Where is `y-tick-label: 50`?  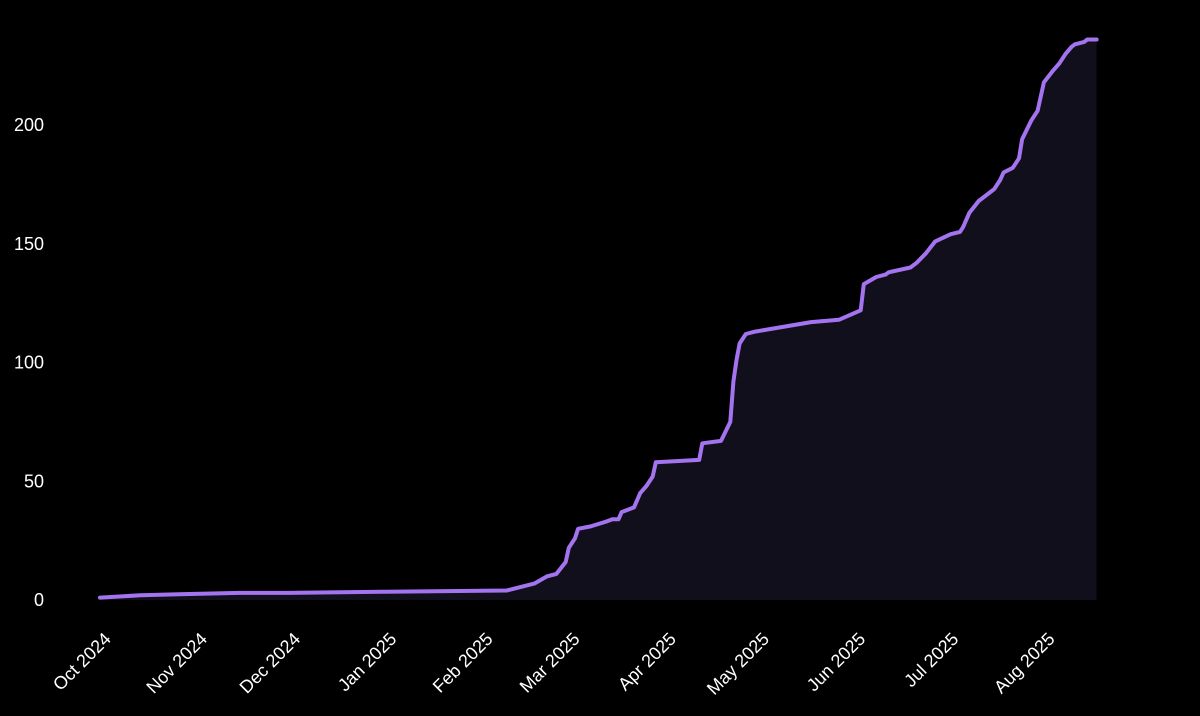
y-tick-label: 50 is located at coordinates (34, 481).